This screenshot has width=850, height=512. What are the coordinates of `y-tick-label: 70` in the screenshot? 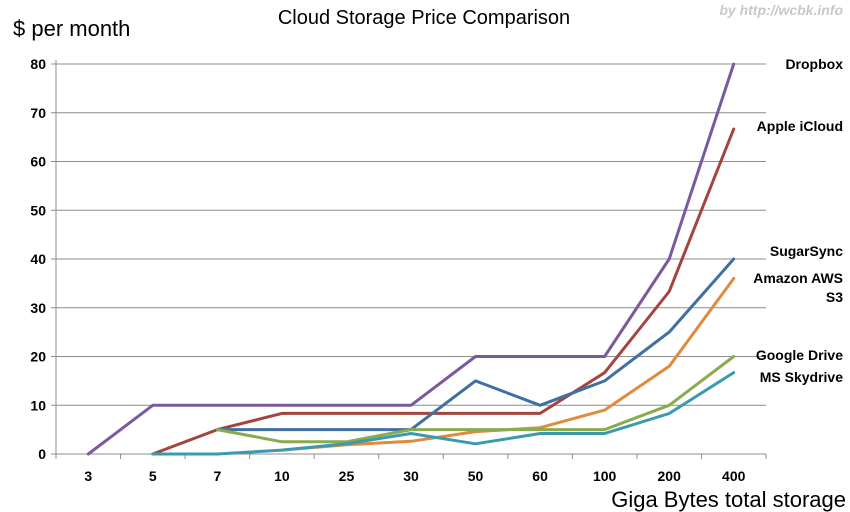 It's located at (38, 113).